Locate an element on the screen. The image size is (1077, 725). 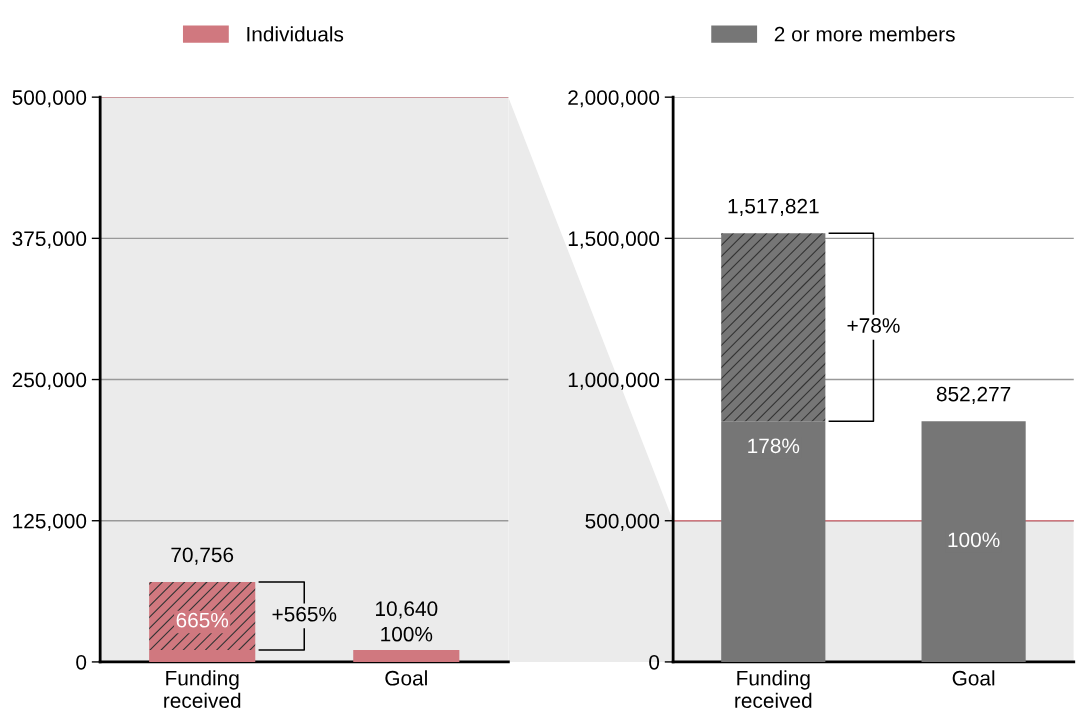
y-tick-label: 125,000 is located at coordinates (50, 522).